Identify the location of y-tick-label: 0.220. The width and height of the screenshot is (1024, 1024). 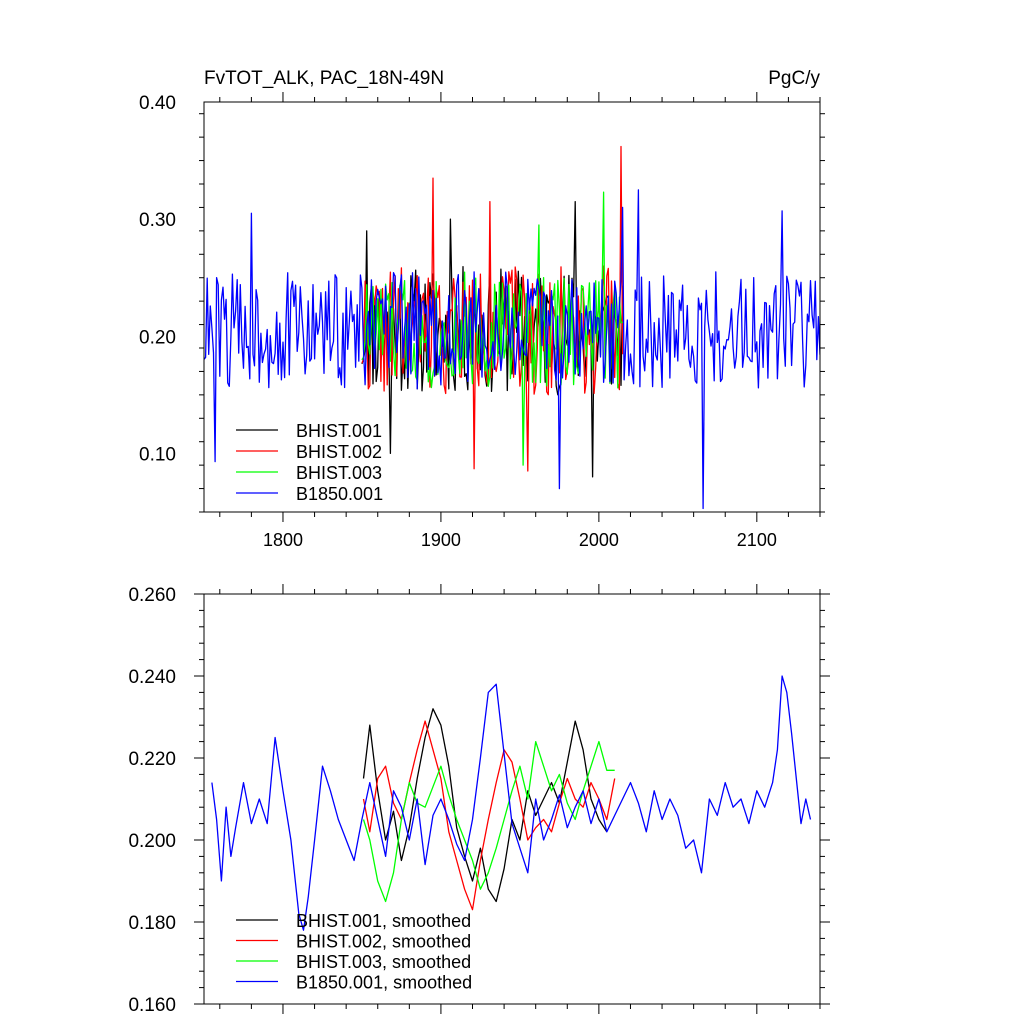
(152, 759).